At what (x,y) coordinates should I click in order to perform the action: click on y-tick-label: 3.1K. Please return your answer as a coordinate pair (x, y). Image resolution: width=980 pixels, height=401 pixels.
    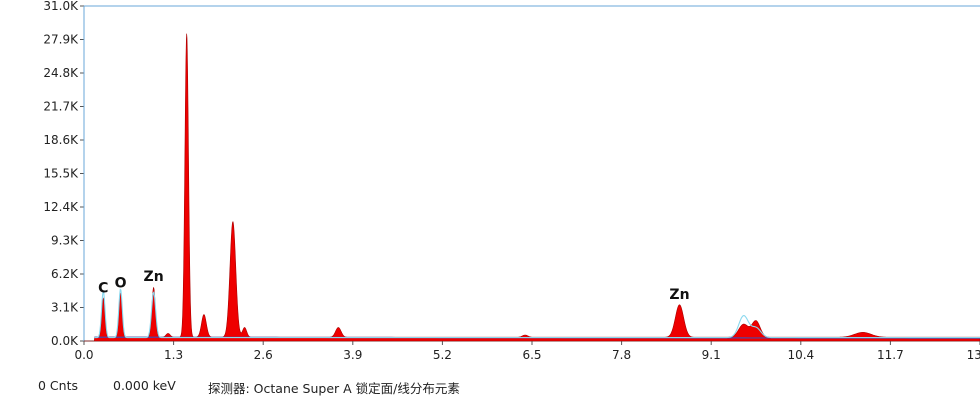
    Looking at the image, I should click on (65, 308).